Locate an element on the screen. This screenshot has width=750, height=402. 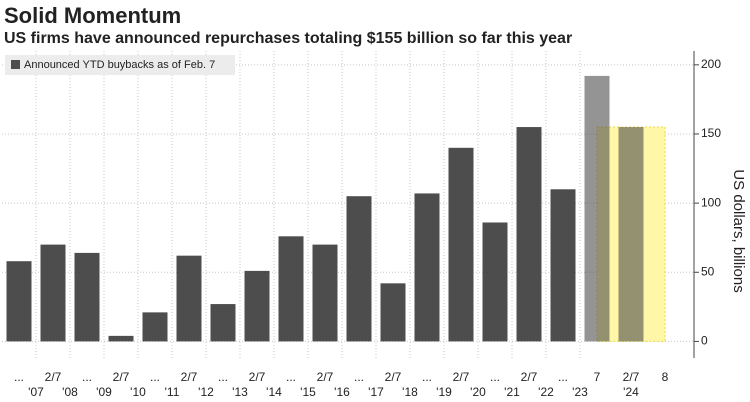
x-year-label: '22 is located at coordinates (546, 392).